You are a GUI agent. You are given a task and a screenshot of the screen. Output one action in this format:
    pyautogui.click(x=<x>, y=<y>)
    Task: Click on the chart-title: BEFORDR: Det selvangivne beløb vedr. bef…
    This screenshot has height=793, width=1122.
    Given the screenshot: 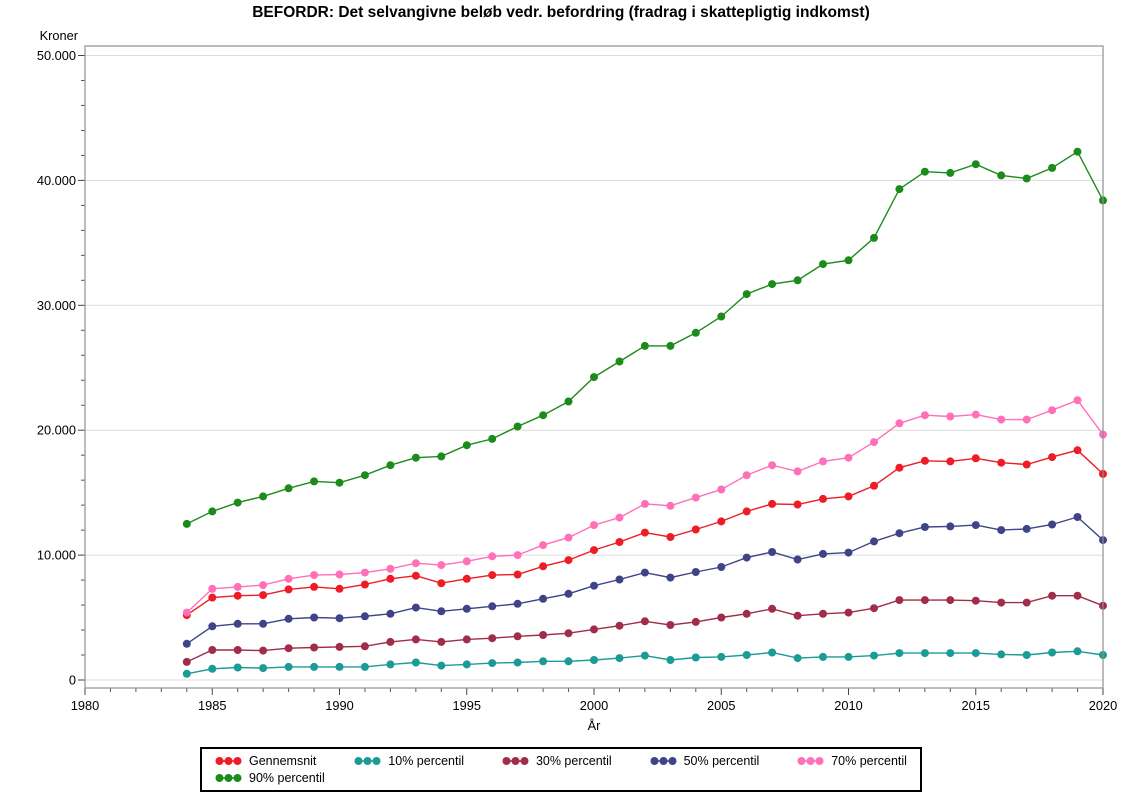 What is the action you would take?
    pyautogui.click(x=561, y=12)
    